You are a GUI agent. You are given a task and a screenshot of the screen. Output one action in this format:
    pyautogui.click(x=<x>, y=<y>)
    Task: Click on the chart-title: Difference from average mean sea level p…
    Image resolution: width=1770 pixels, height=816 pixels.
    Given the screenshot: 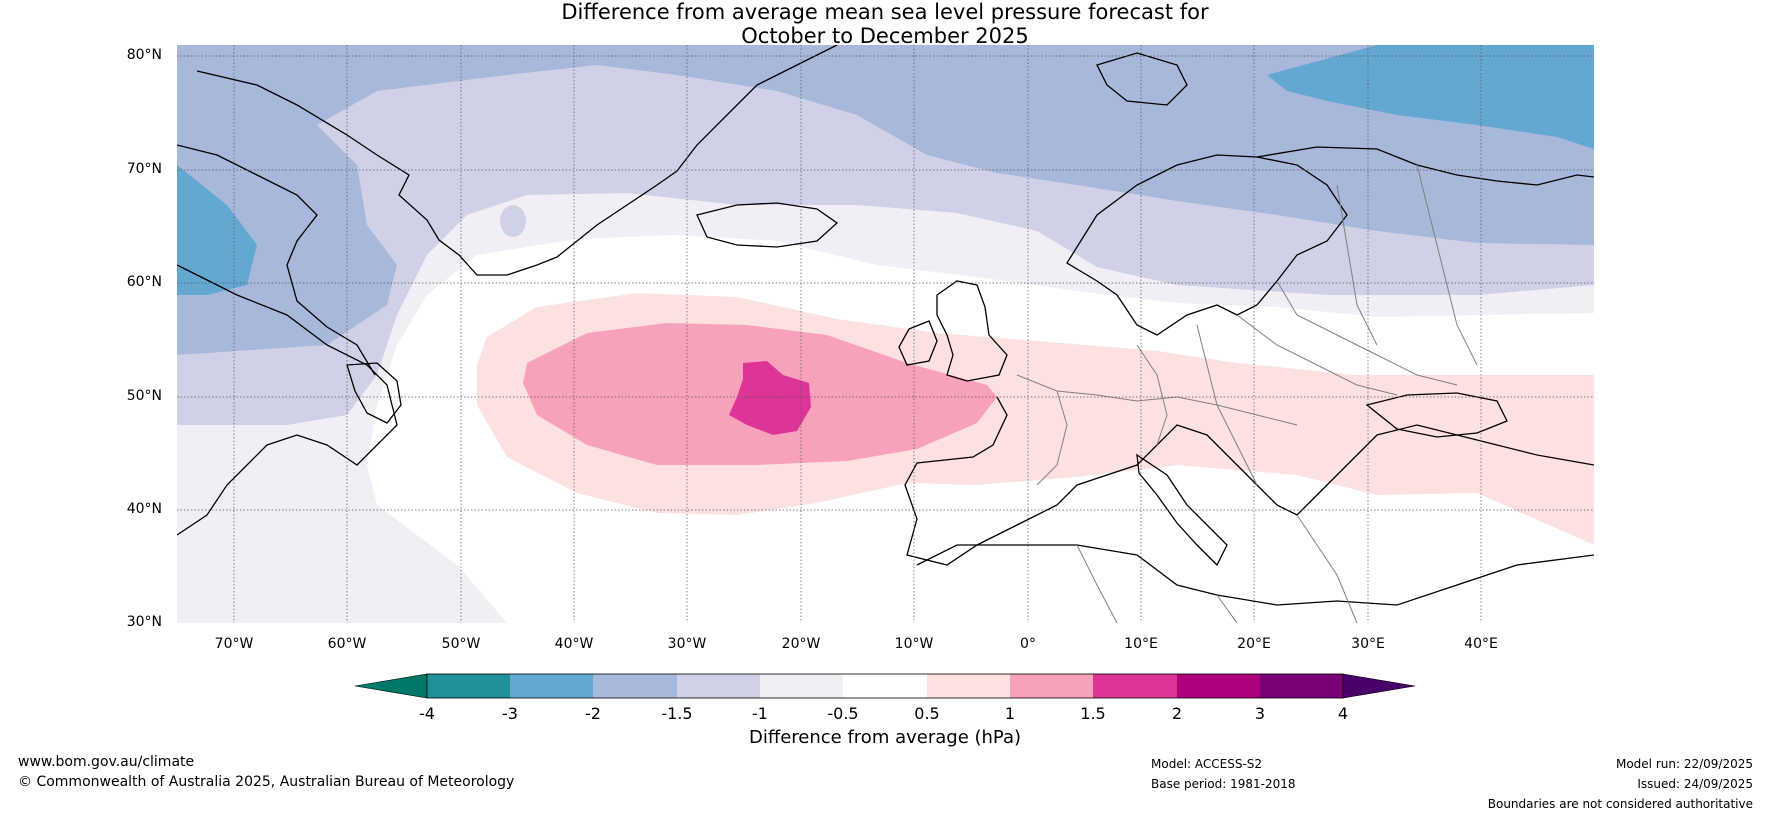 What is the action you would take?
    pyautogui.click(x=885, y=24)
    